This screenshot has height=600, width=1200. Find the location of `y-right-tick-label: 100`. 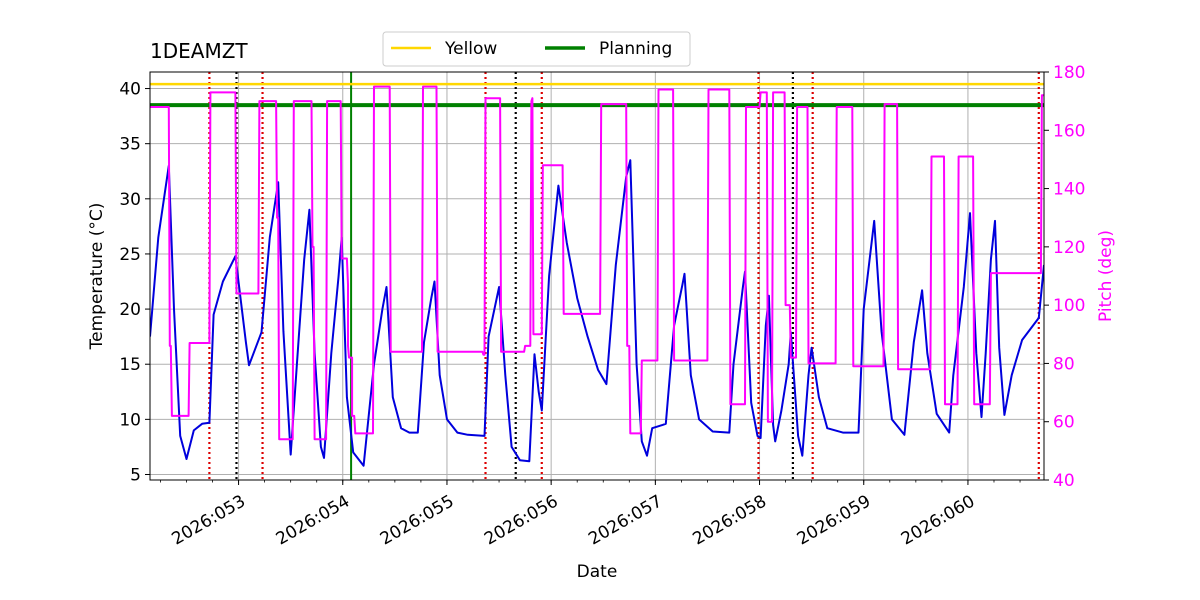

y-right-tick-label: 100 is located at coordinates (1069, 306).